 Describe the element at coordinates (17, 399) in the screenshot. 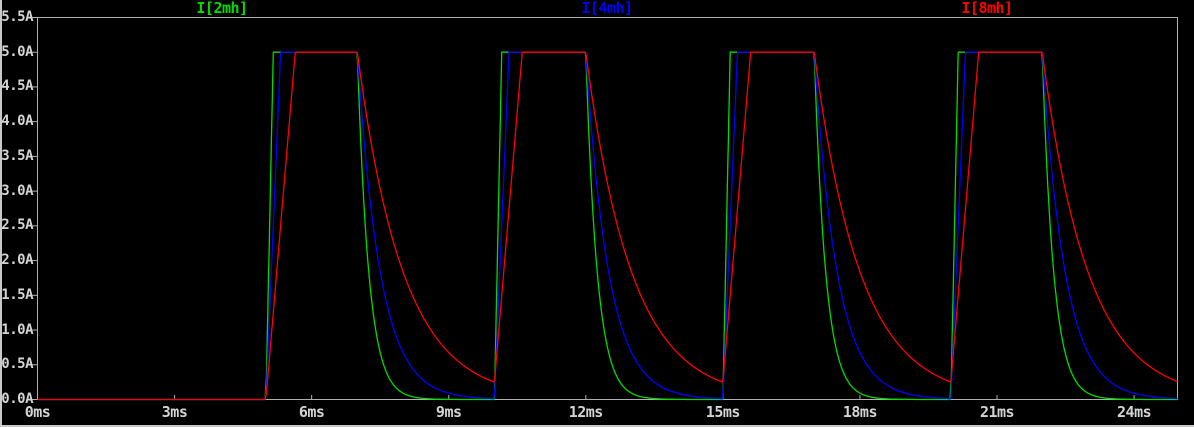

I see `y-tick-label: 0.0A` at that location.